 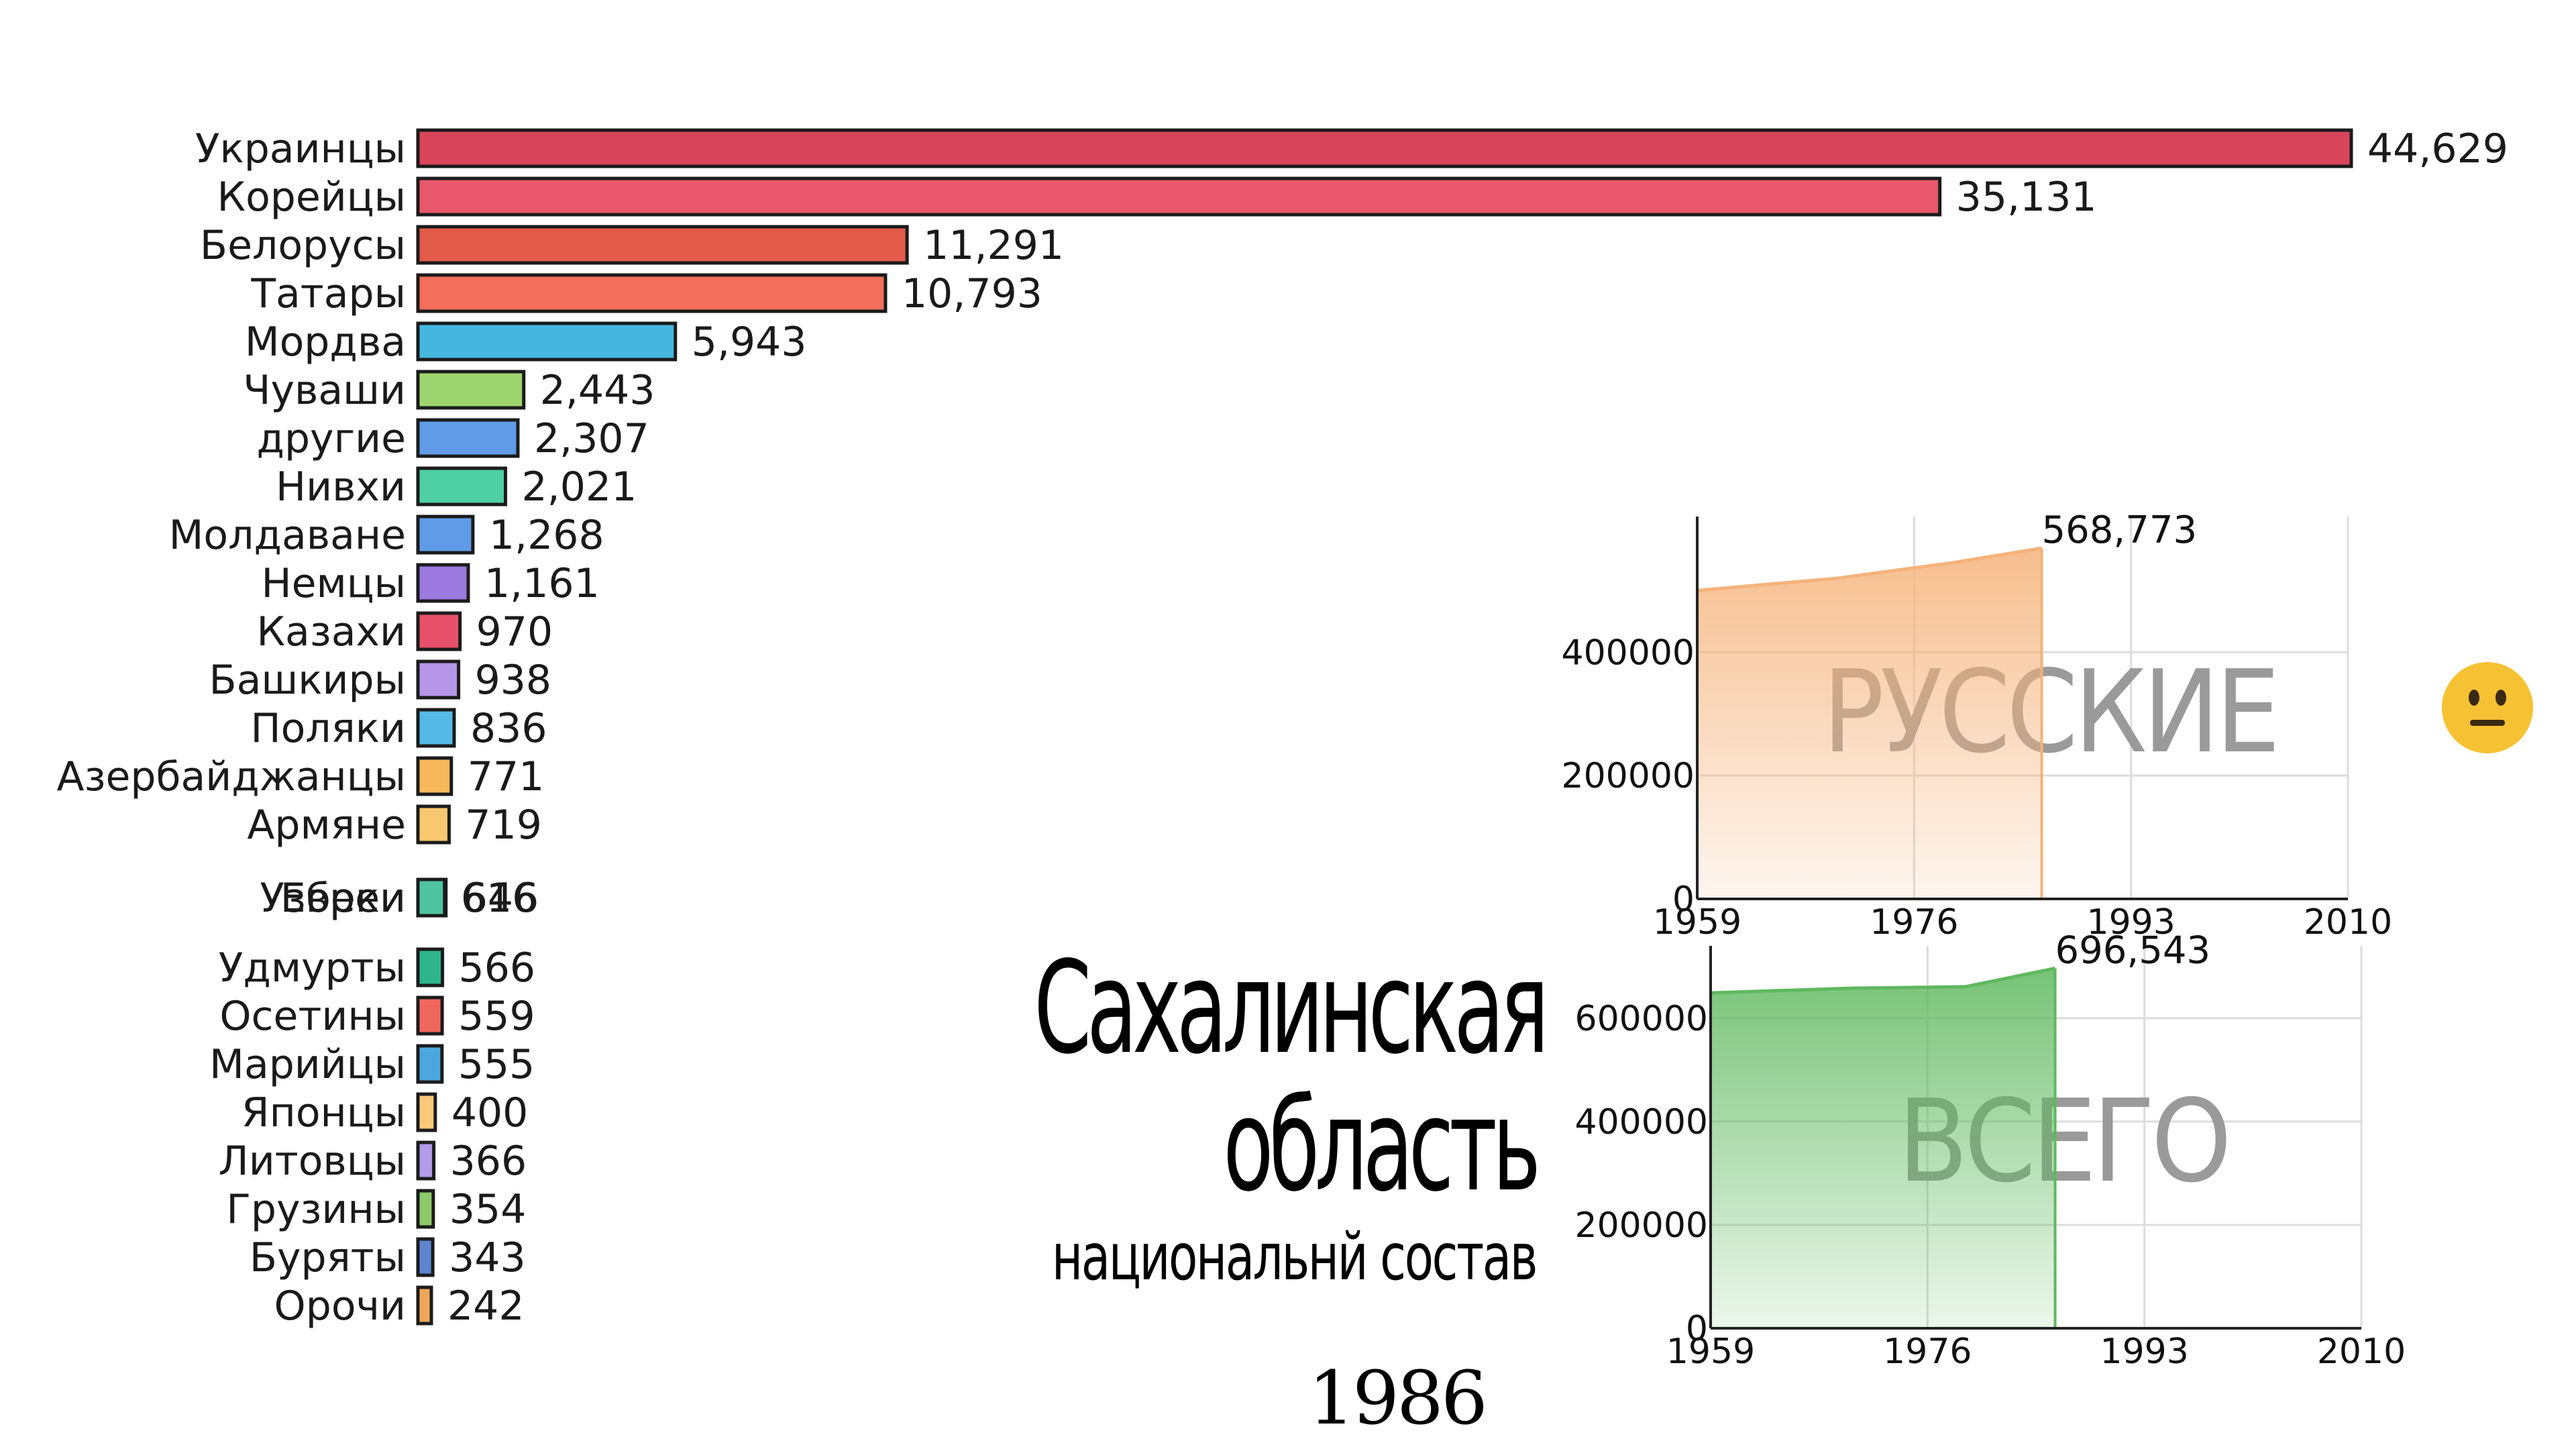 What do you see at coordinates (993, 245) in the screenshot?
I see `bar-value: 11,291` at bounding box center [993, 245].